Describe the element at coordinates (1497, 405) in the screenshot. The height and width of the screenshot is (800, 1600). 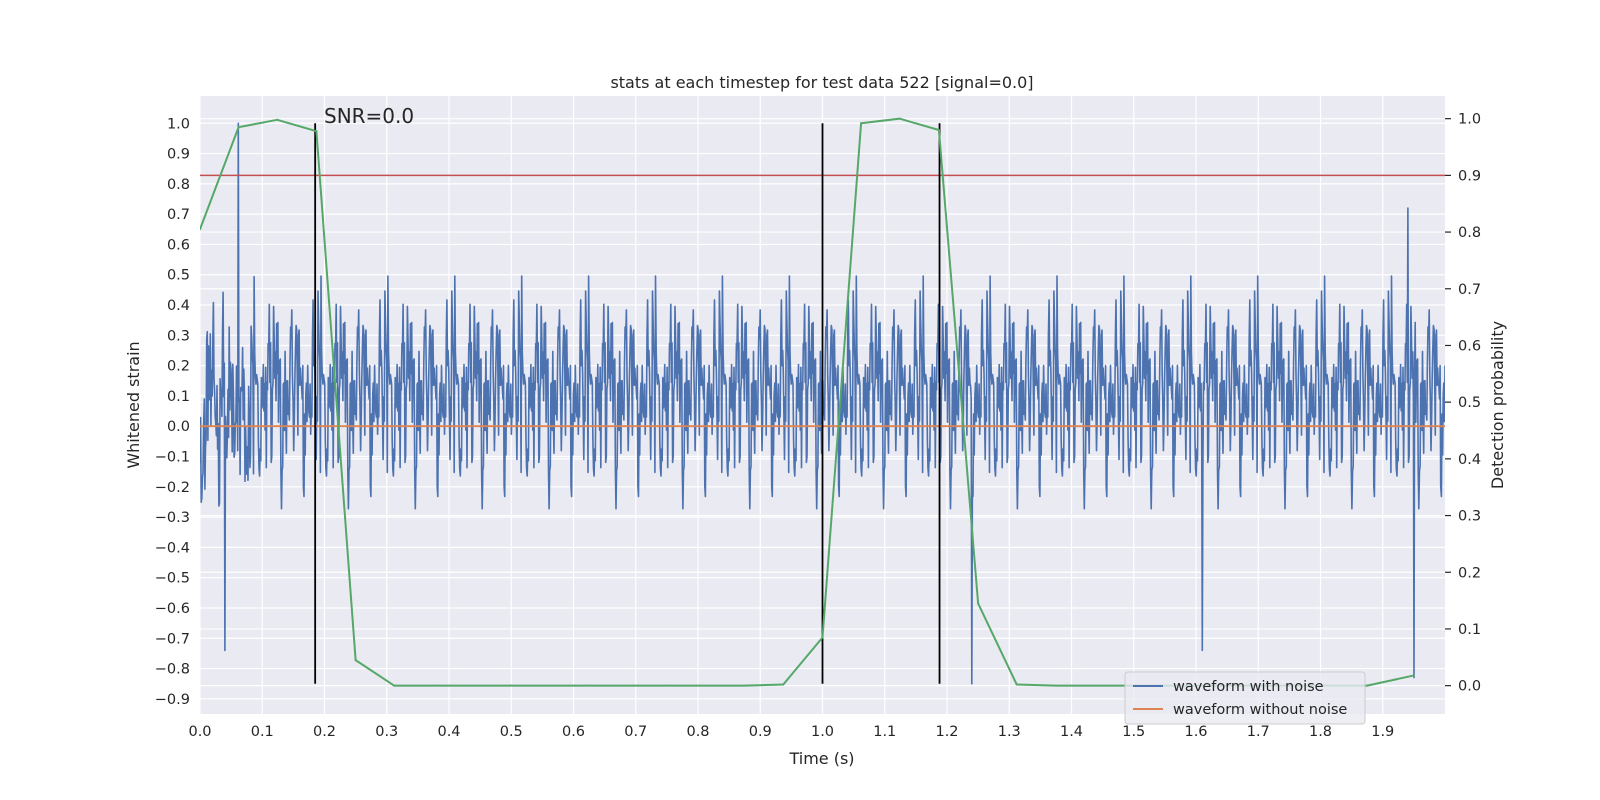
I see `y2-axis-label: Detection probability` at that location.